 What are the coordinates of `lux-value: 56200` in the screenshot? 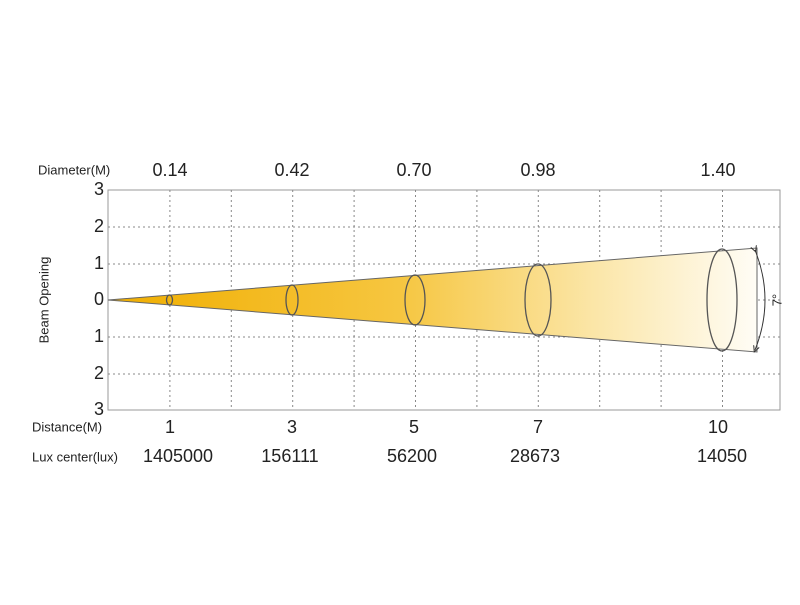 It's located at (412, 456).